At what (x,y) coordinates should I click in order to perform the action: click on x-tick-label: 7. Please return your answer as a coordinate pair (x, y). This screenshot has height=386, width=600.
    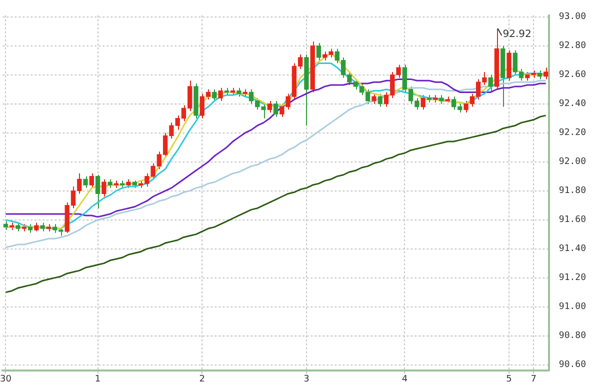
    Looking at the image, I should click on (533, 379).